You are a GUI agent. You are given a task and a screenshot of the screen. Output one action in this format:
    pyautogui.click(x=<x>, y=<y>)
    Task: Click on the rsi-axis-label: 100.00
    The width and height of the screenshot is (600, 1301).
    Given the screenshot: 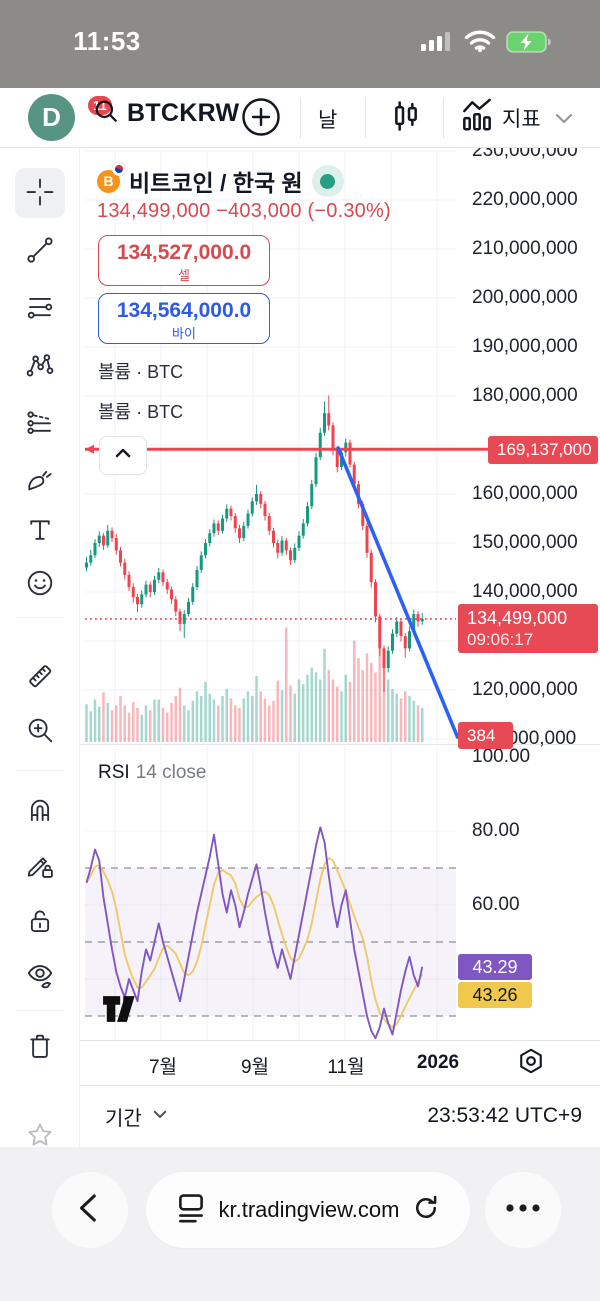 What is the action you would take?
    pyautogui.click(x=501, y=756)
    